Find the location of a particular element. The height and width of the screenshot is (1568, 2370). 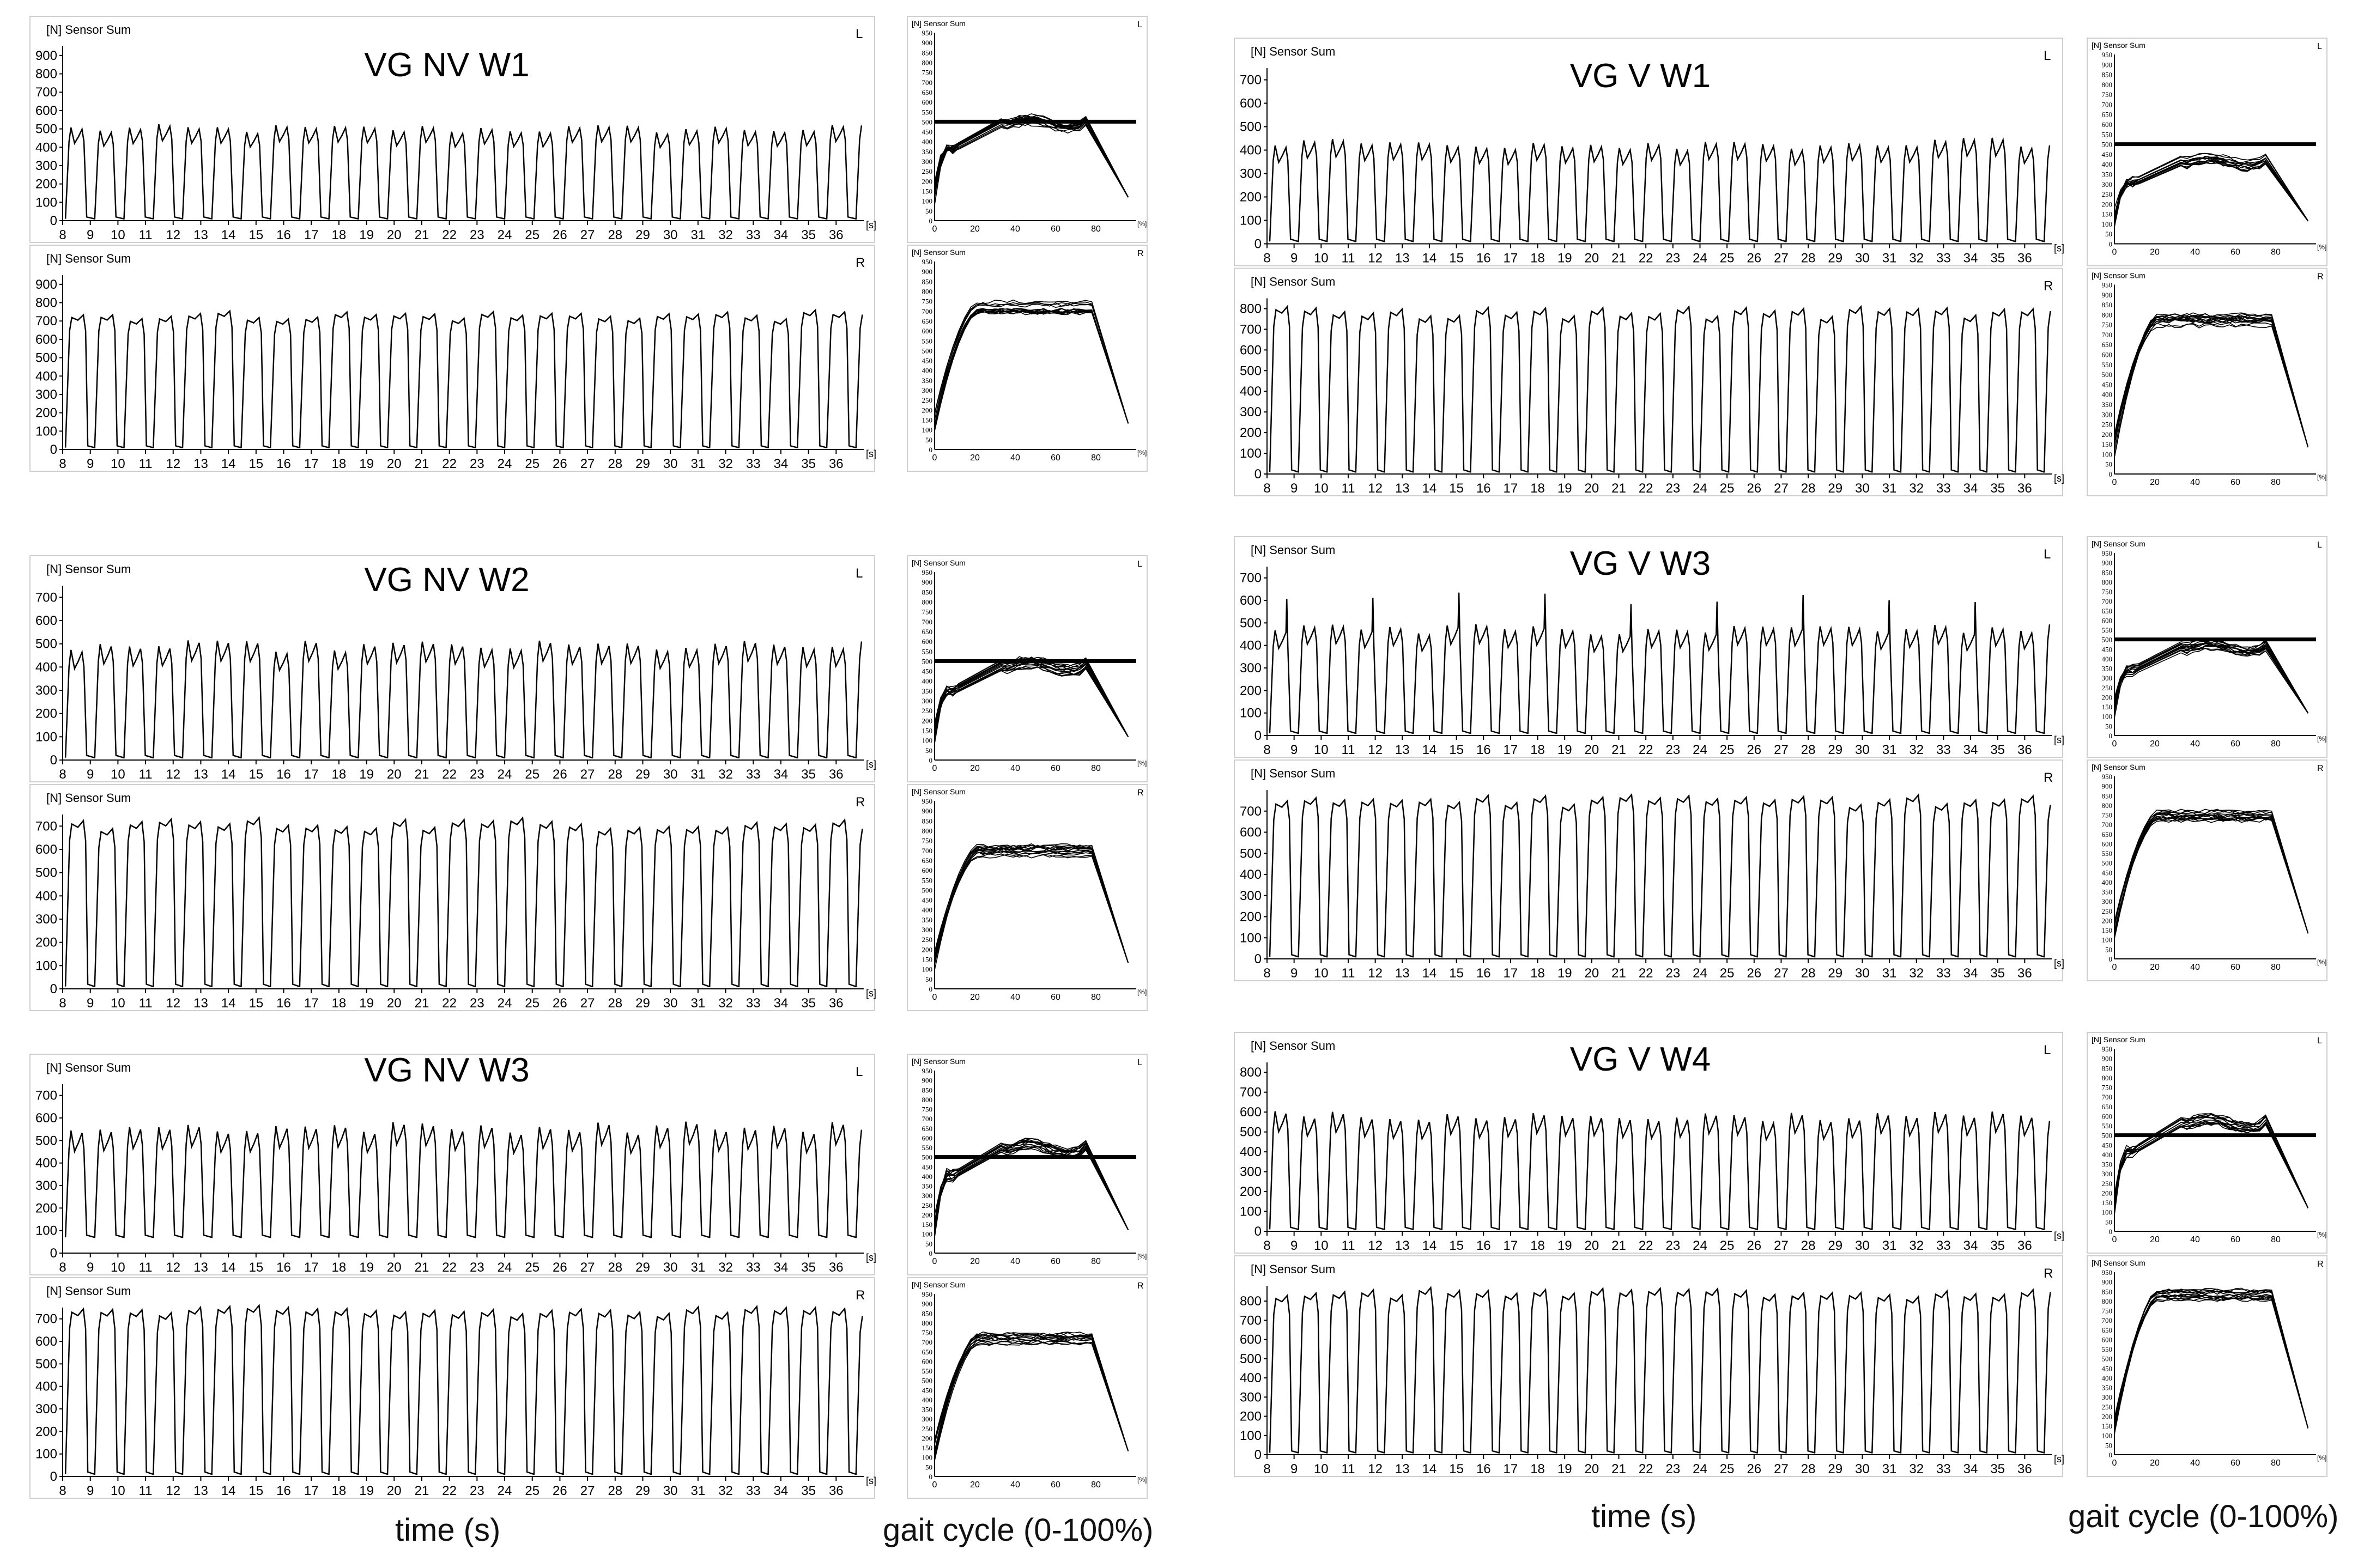

x-tick-label: 25 is located at coordinates (1727, 258).